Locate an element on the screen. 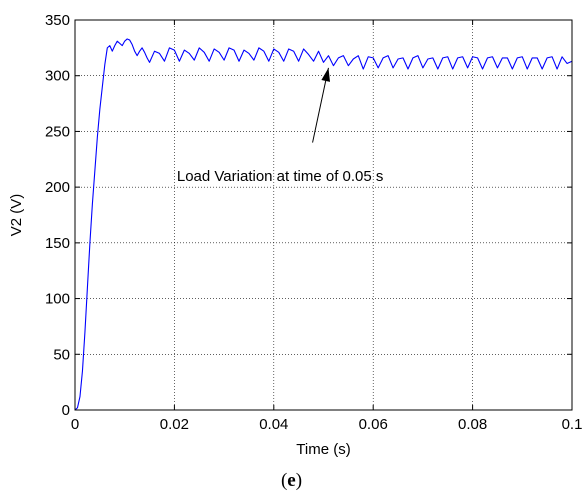  y-tick-label: 300 is located at coordinates (57, 76).